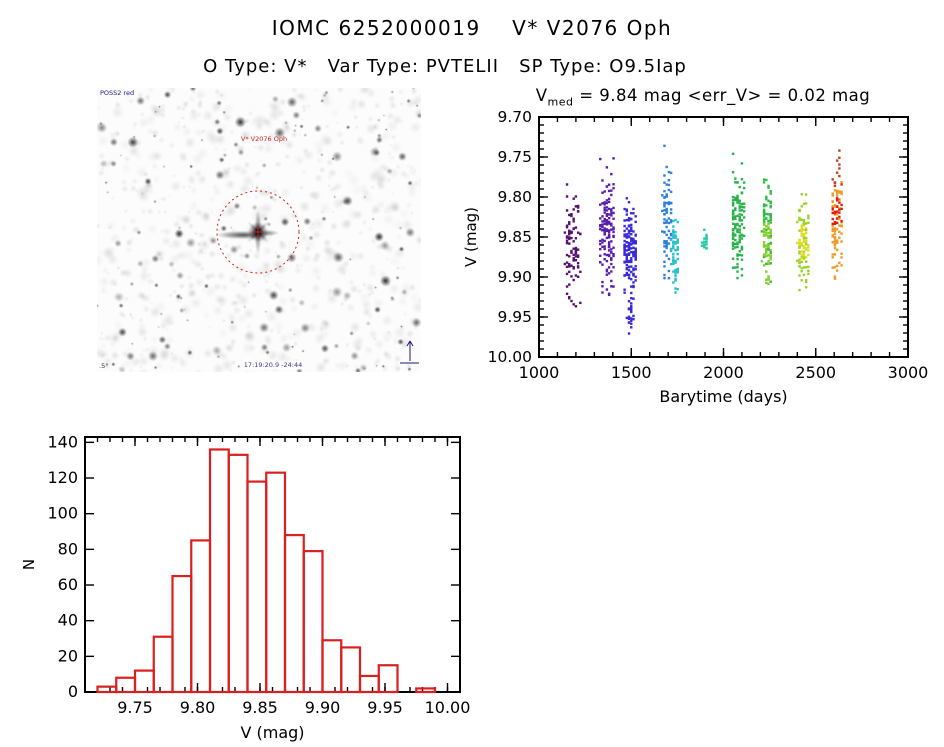  I want to click on axis-titles: V (mag) N, so click(162, 650).